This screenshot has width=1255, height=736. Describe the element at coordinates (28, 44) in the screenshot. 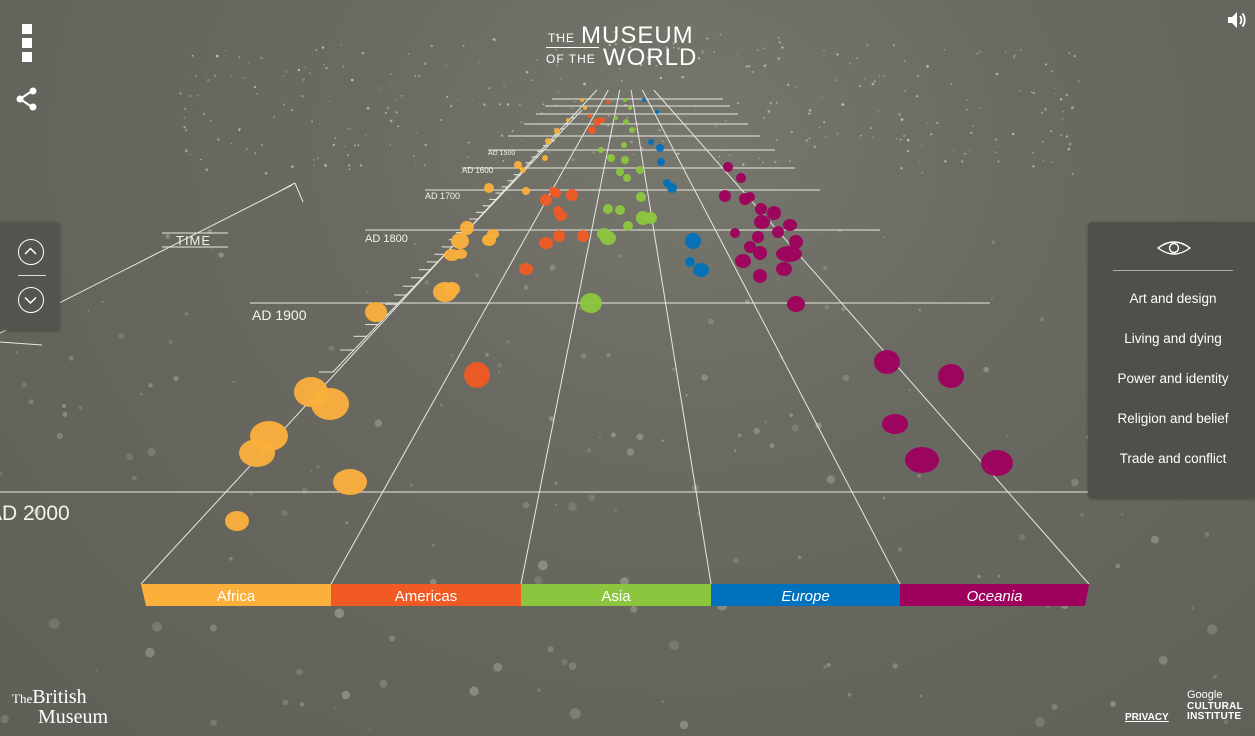

I see `menu-button` at that location.